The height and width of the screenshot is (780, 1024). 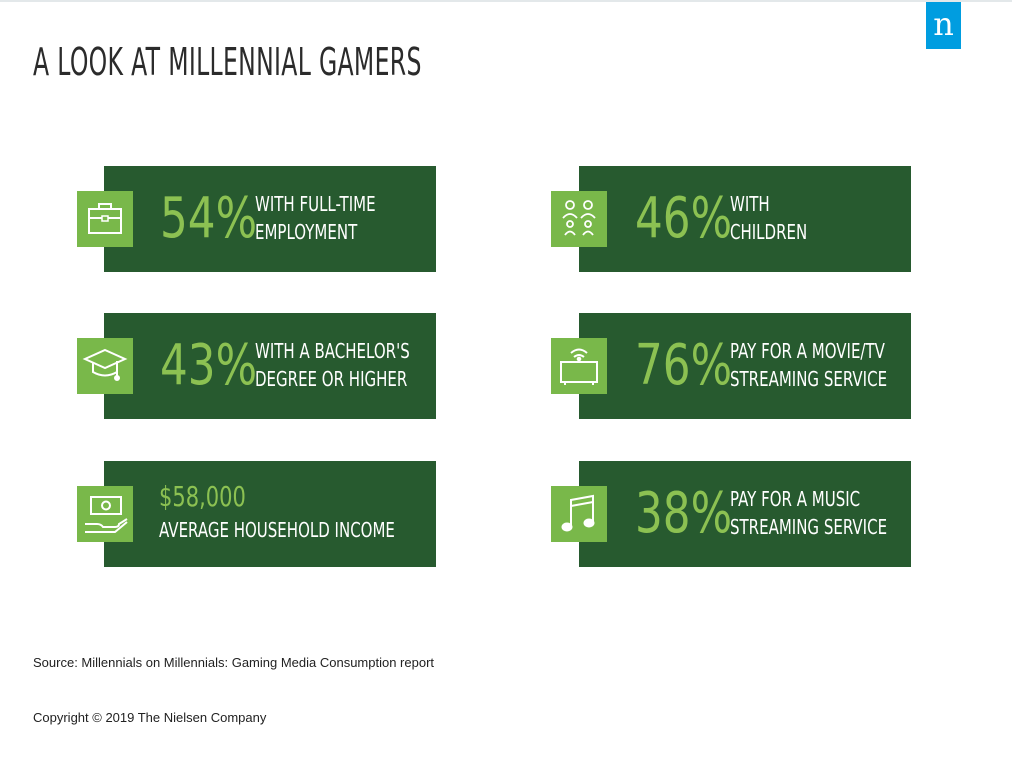 What do you see at coordinates (315, 218) in the screenshot?
I see `stat-label: WITH FULL-TIME EMPLOYMENT` at bounding box center [315, 218].